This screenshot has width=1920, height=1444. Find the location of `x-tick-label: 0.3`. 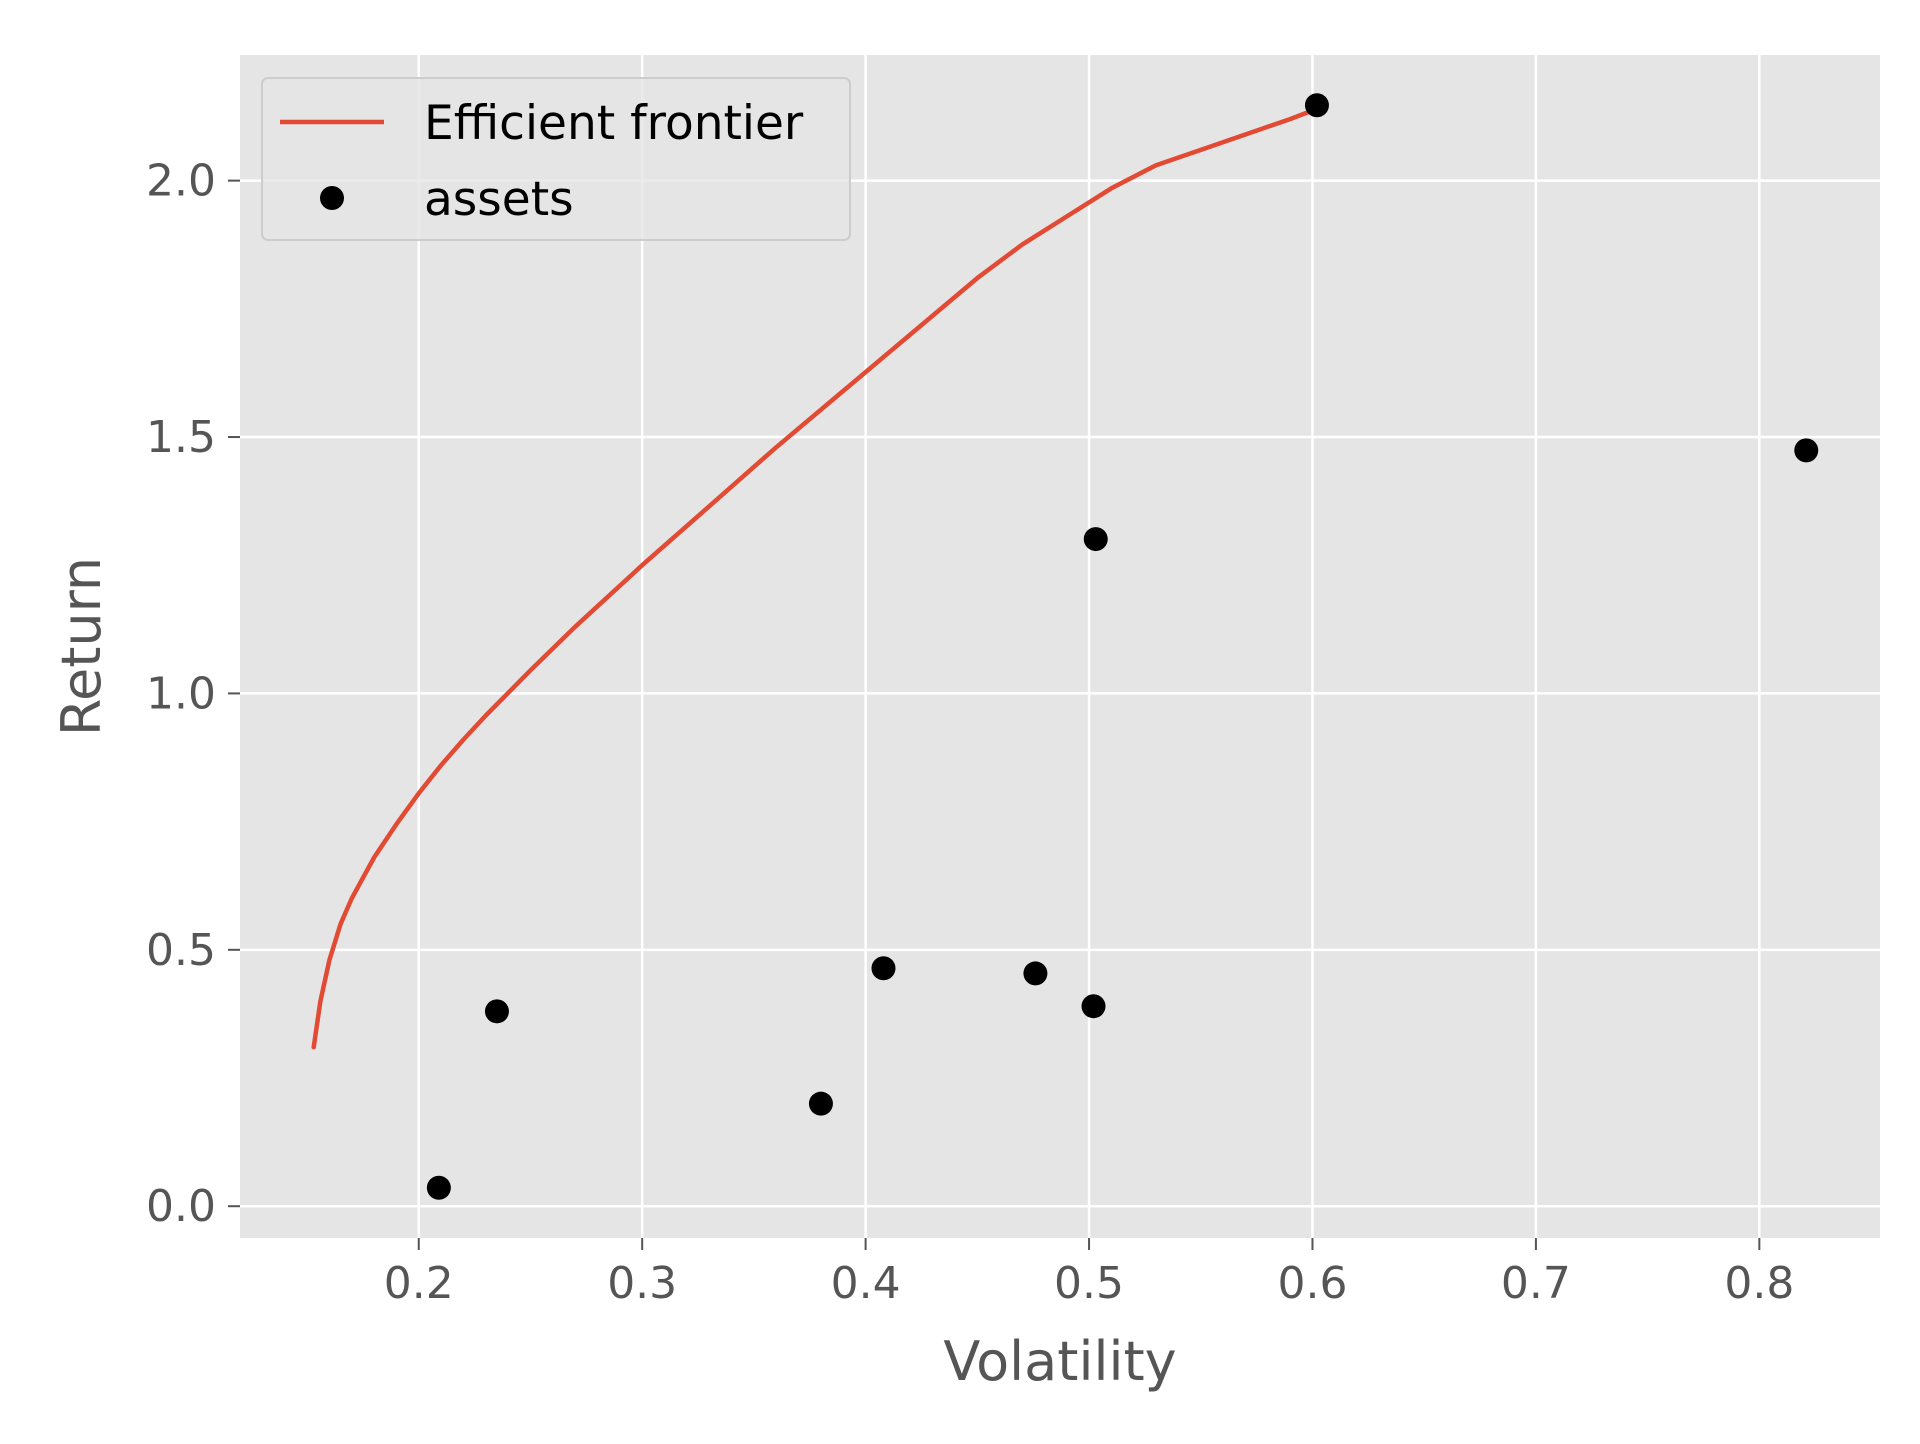

x-tick-label: 0.3 is located at coordinates (642, 1283).